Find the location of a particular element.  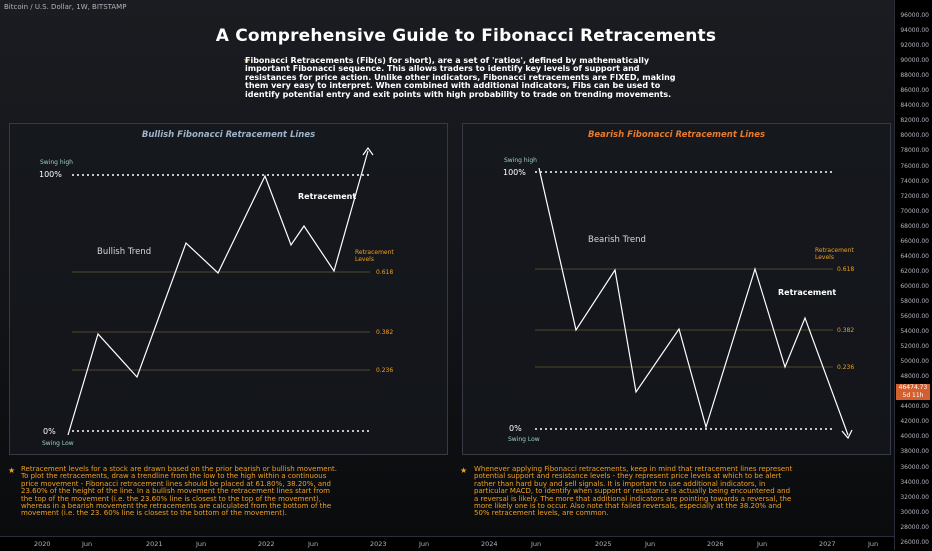

price-tick: 84000.00 is located at coordinates (914, 106).